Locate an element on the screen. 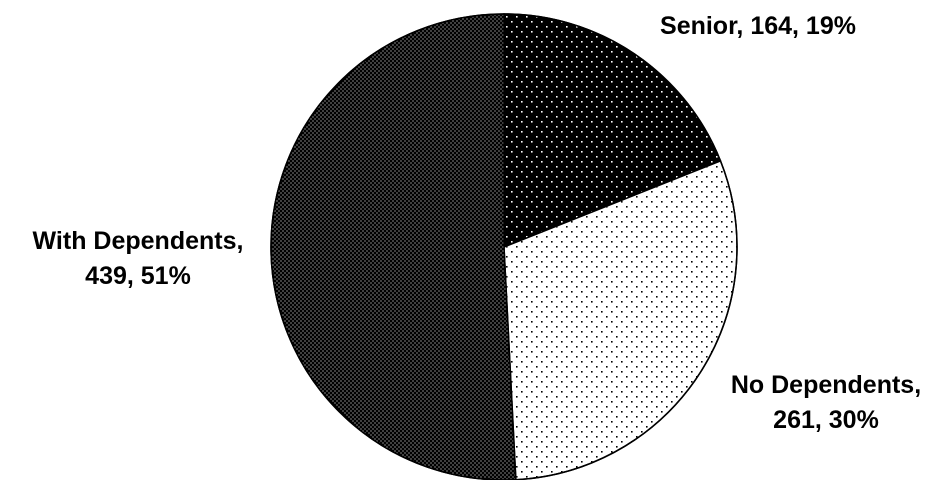  slice-label-no-dependents: No Dependents, is located at coordinates (826, 385).